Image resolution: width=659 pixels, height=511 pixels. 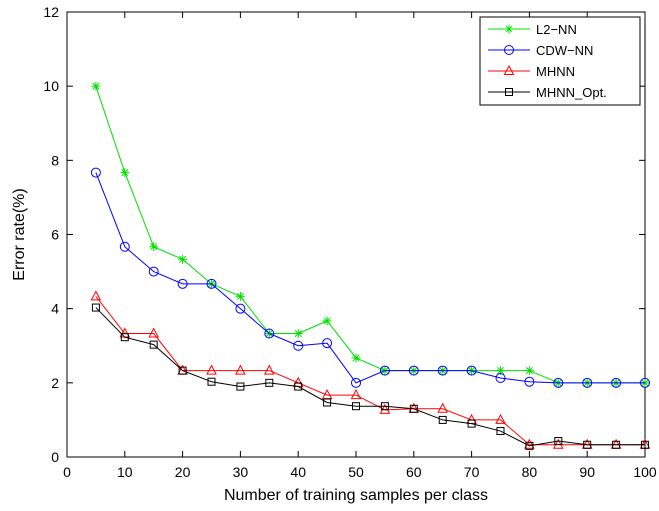 I want to click on x-tick-label: 40, so click(x=298, y=472).